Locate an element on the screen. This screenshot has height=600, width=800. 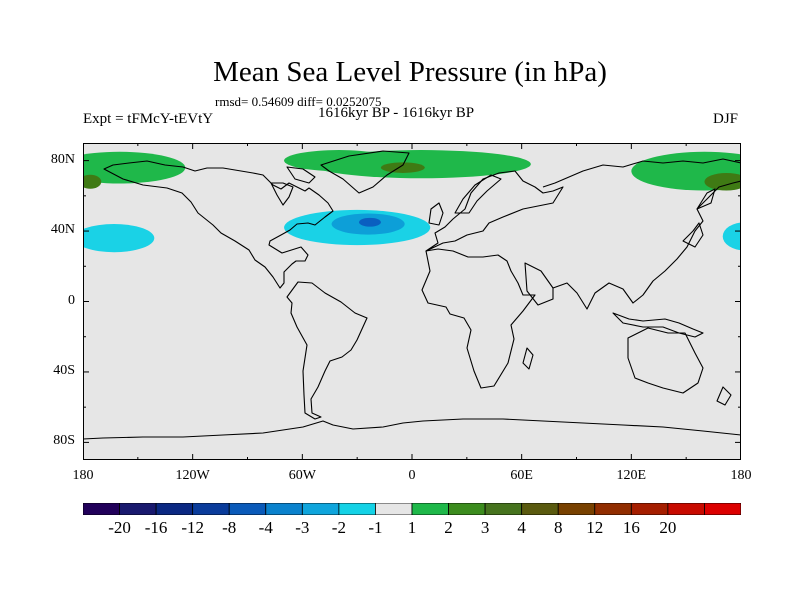
period-label: 1616kyr BP - 1616kyr BP is located at coordinates (396, 113).